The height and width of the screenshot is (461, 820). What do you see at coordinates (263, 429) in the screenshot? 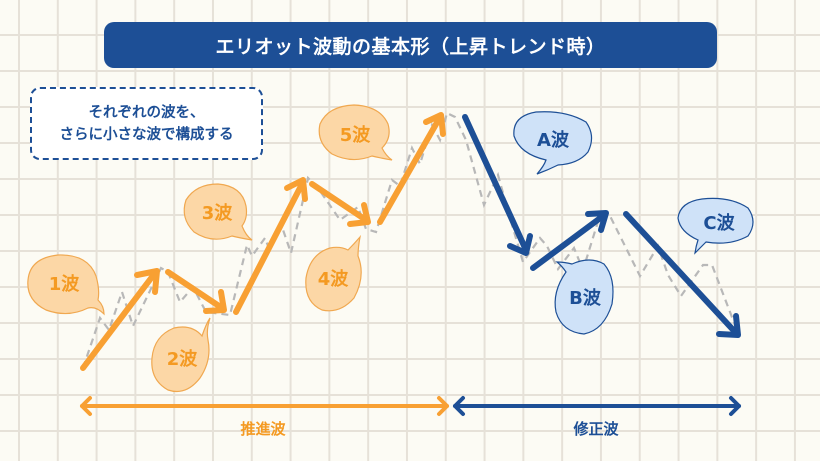
I see `impulse-range-label: 推進波` at bounding box center [263, 429].